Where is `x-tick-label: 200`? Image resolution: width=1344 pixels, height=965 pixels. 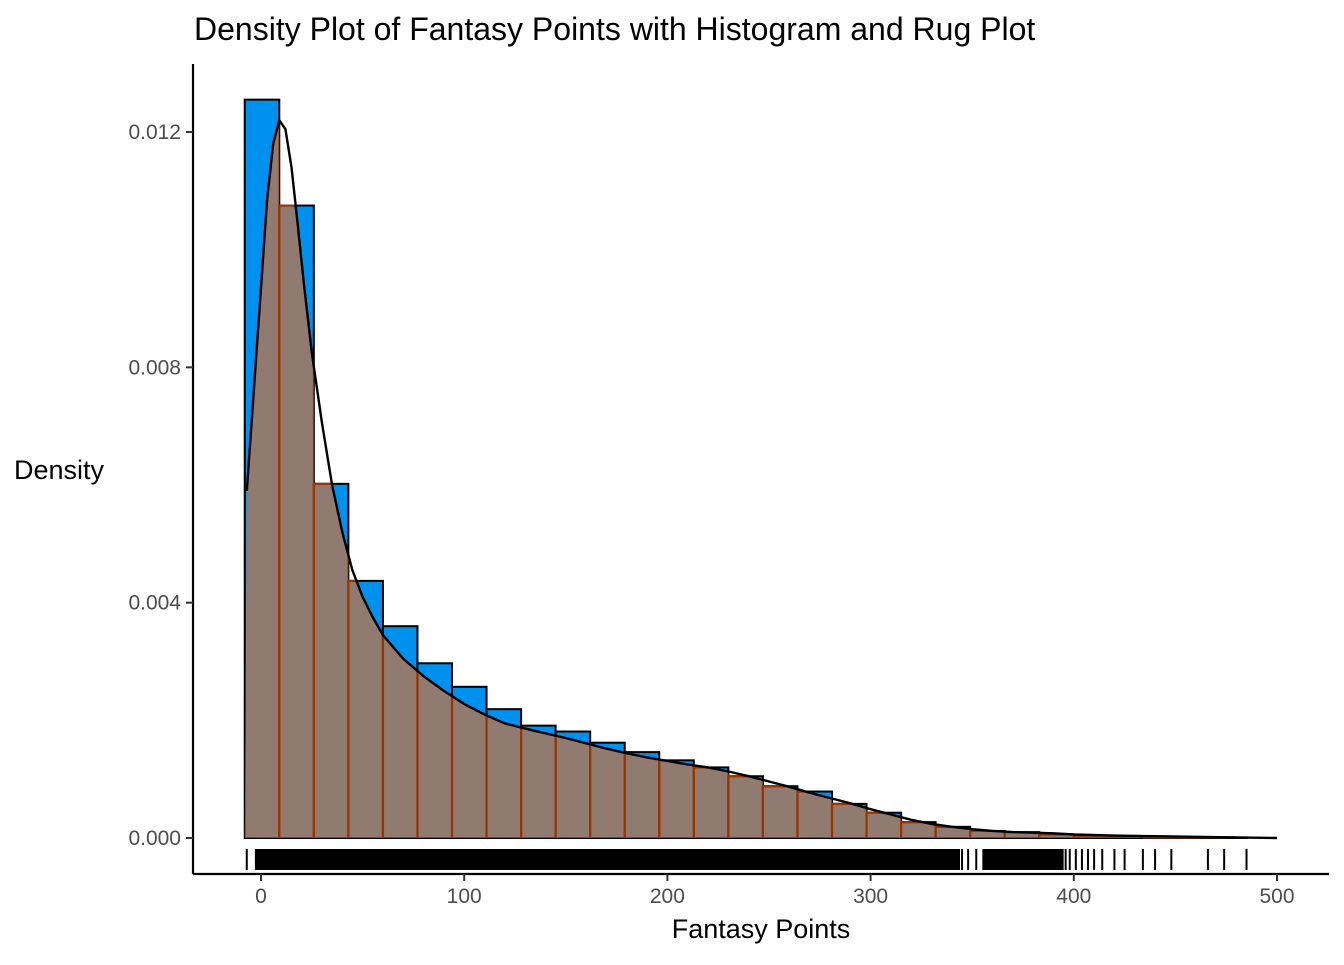 x-tick-label: 200 is located at coordinates (667, 896).